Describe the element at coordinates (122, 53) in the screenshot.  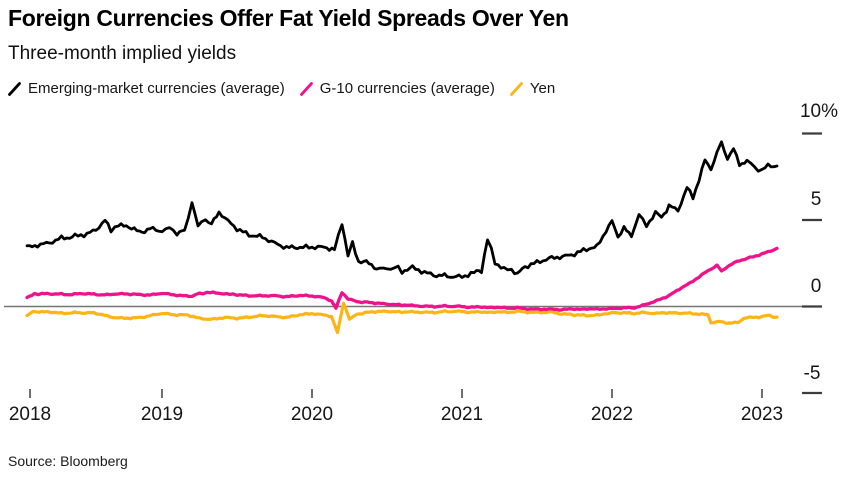
I see `chart-subtitle: Three-month implied yields` at that location.